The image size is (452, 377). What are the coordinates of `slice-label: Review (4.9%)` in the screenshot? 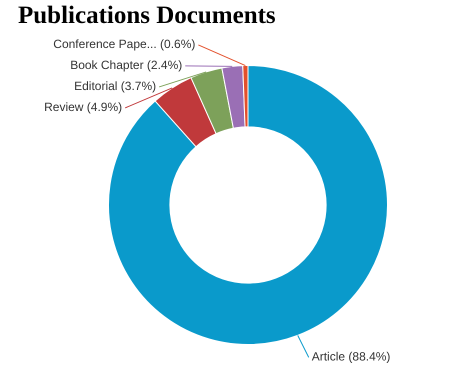 It's located at (83, 107).